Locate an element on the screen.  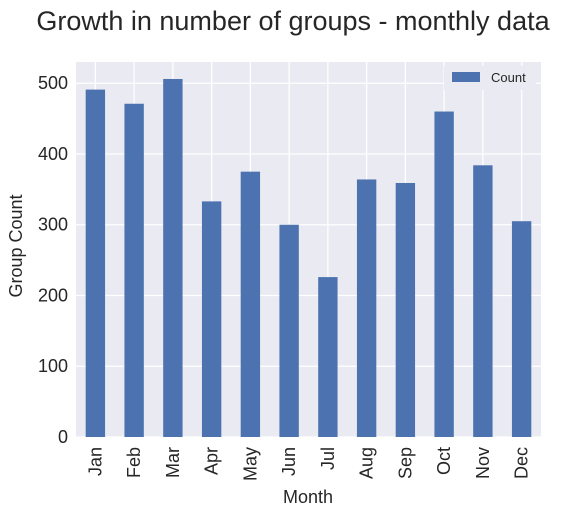
bar-aug is located at coordinates (366, 308).